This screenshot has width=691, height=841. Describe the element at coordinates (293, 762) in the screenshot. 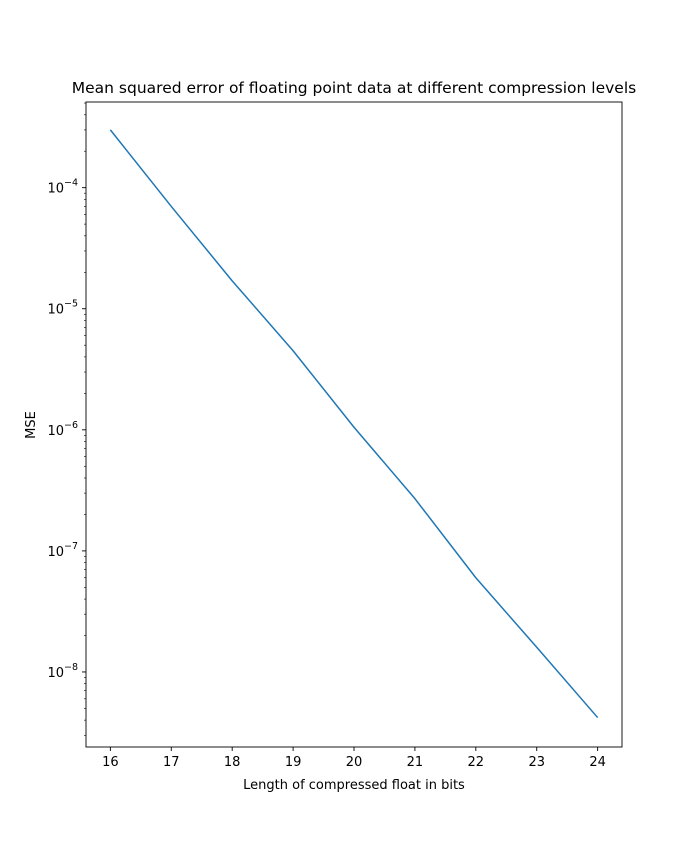

I see `x-tick-label: 19` at that location.